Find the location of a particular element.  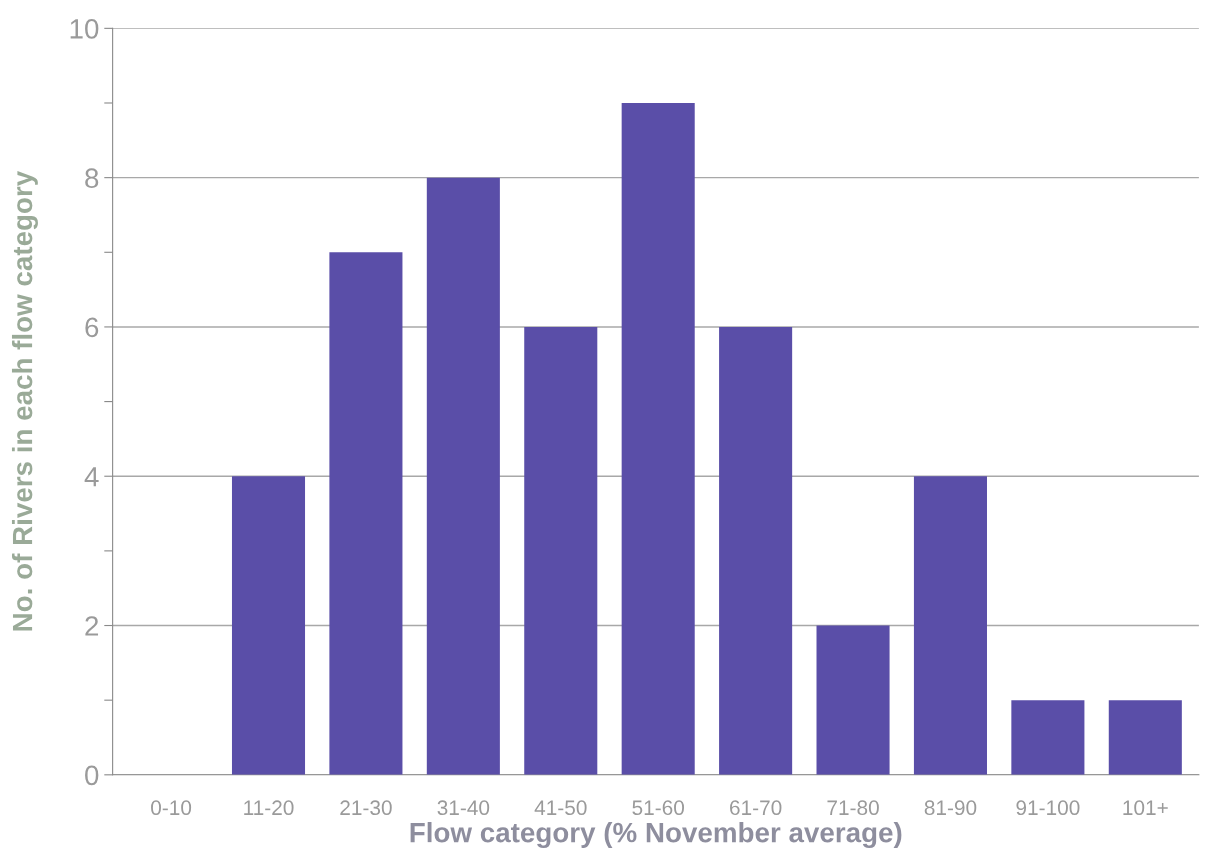

y-tick-label: 8 is located at coordinates (92, 178).